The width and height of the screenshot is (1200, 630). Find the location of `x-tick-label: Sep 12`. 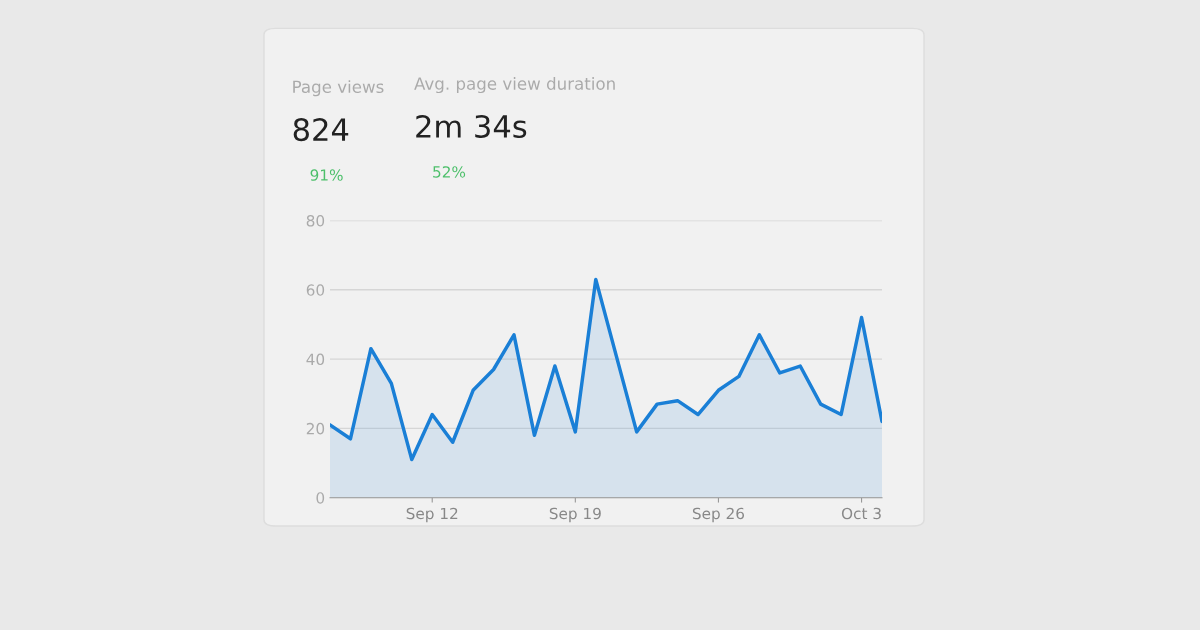

x-tick-label: Sep 12 is located at coordinates (432, 515).